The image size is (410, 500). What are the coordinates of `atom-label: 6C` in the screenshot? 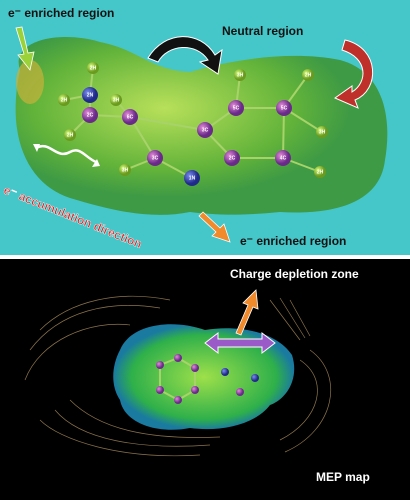 It's located at (130, 117).